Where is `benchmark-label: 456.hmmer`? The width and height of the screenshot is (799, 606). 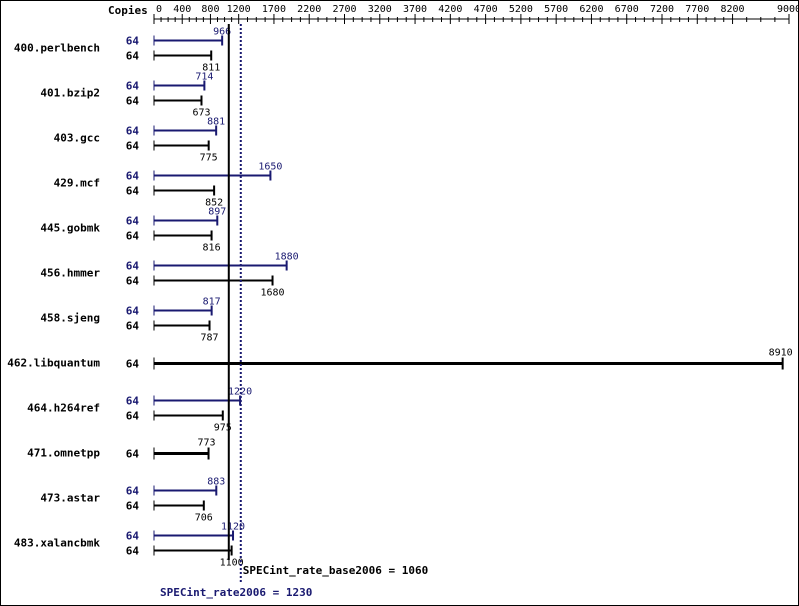 benchmark-label: 456.hmmer is located at coordinates (70, 273).